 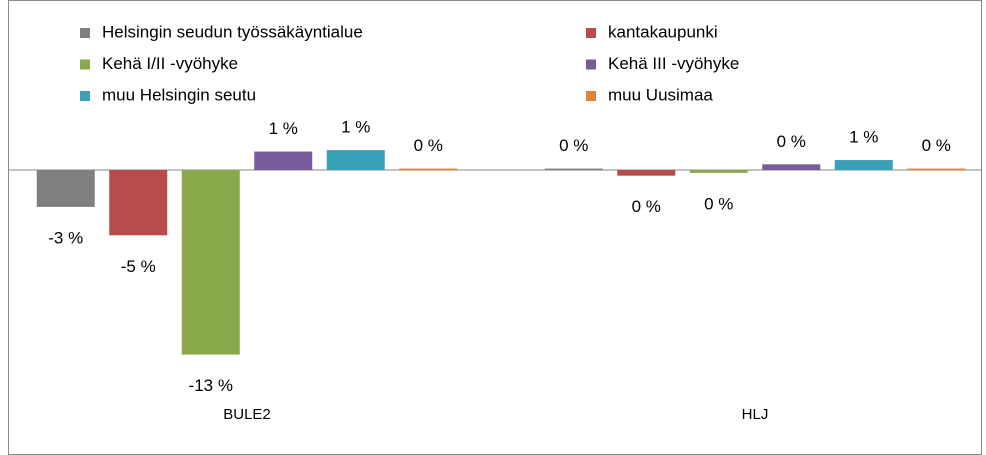 What do you see at coordinates (247, 414) in the screenshot?
I see `x-tick-label: BULE2` at bounding box center [247, 414].